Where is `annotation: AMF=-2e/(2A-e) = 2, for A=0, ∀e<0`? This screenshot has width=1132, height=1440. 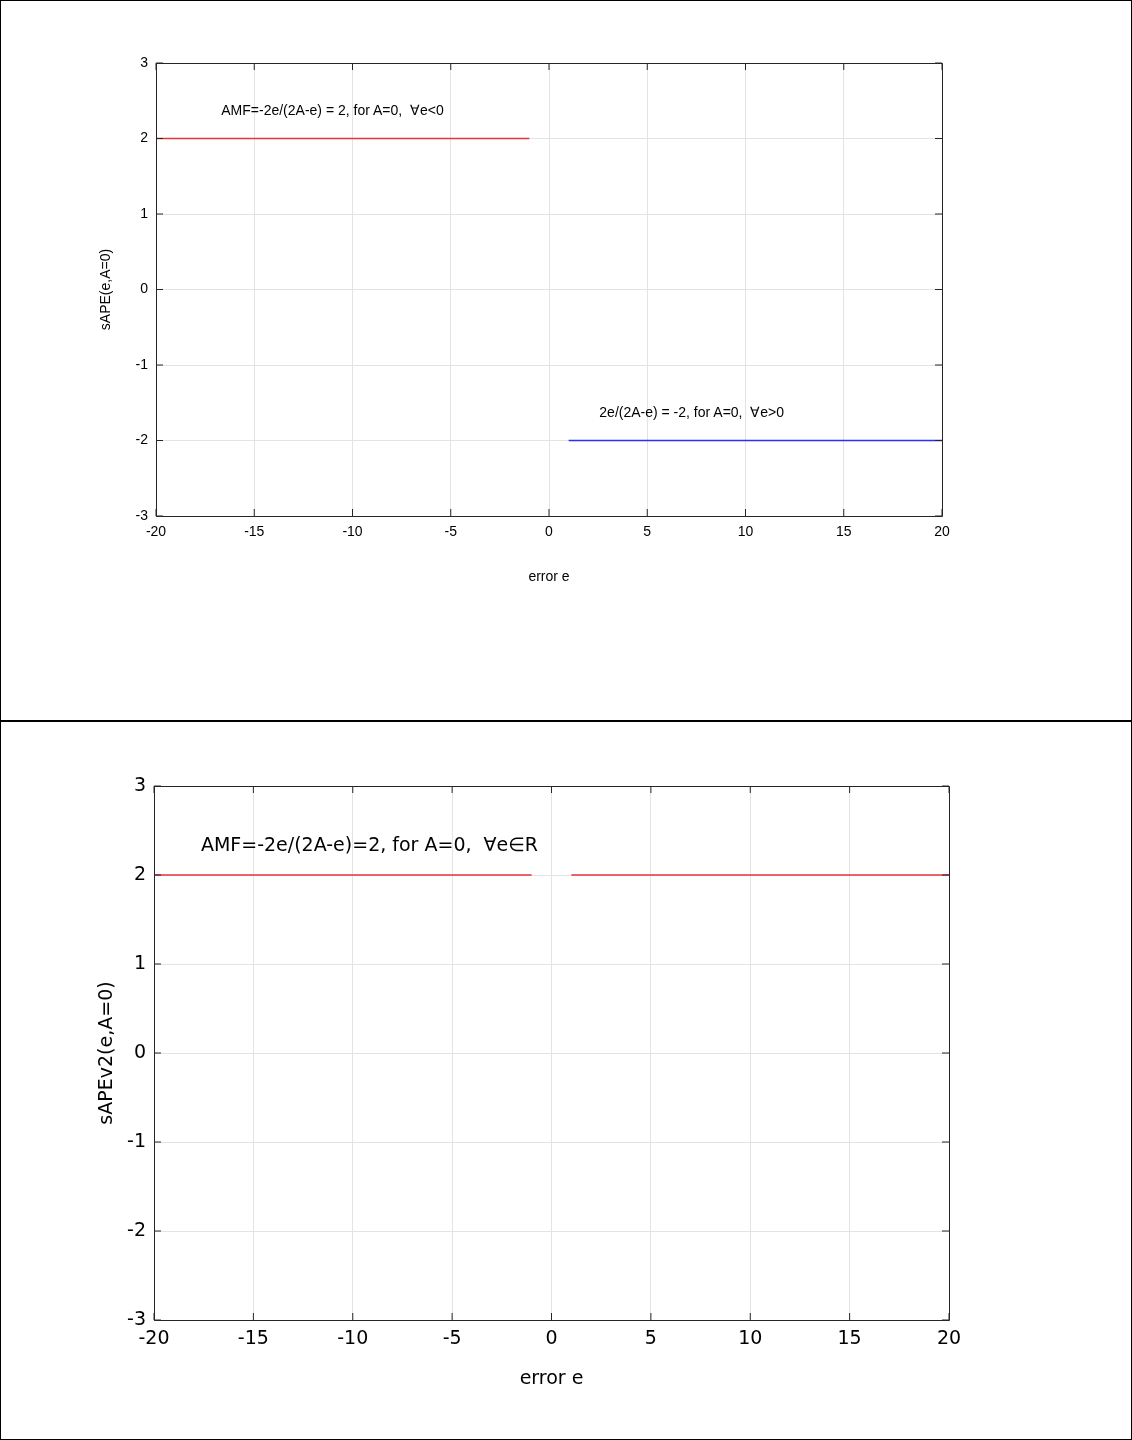 annotation: AMF=-2e/(2A-e) = 2, for A=0, ∀e<0 is located at coordinates (332, 109).